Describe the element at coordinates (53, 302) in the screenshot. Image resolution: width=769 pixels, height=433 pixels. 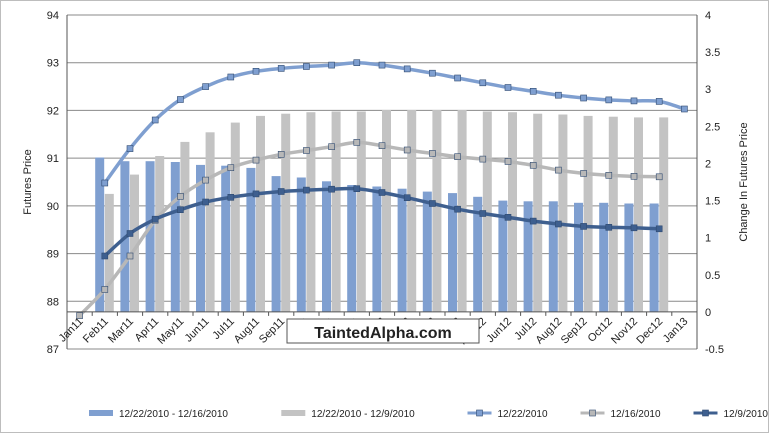
I see `left-tick-label: 88` at that location.